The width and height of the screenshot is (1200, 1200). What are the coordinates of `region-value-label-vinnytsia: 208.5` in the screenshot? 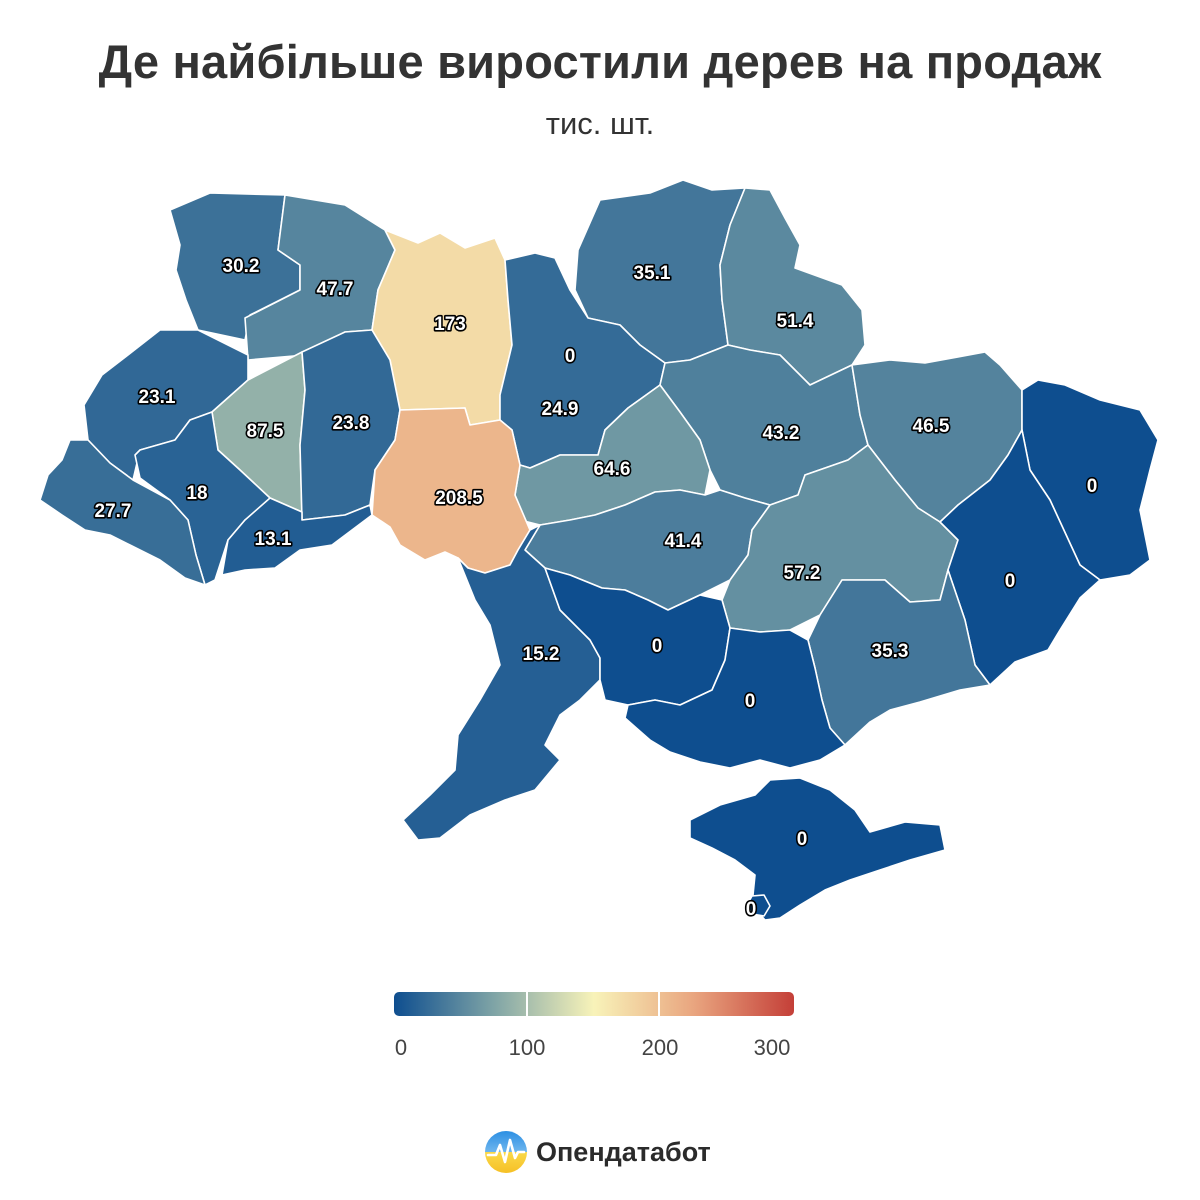 It's located at (459, 498).